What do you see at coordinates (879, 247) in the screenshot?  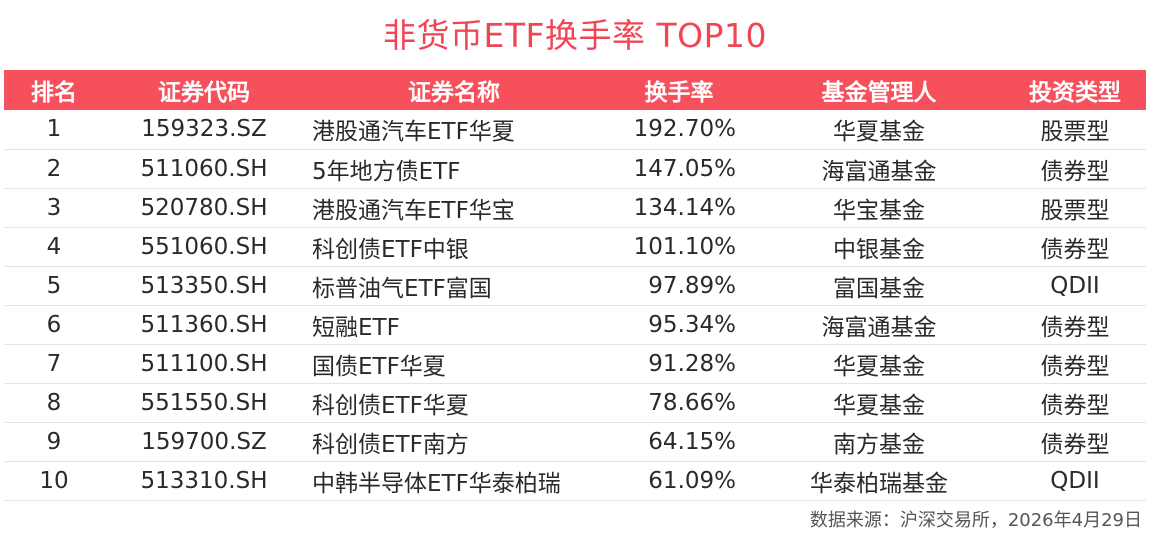 I see `cell-manager: 中银基金` at bounding box center [879, 247].